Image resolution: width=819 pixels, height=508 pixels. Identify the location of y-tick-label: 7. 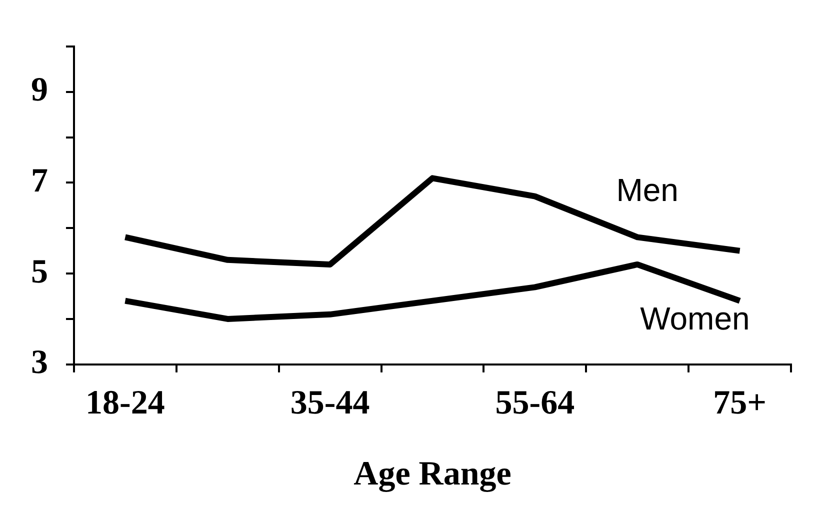
(39, 181).